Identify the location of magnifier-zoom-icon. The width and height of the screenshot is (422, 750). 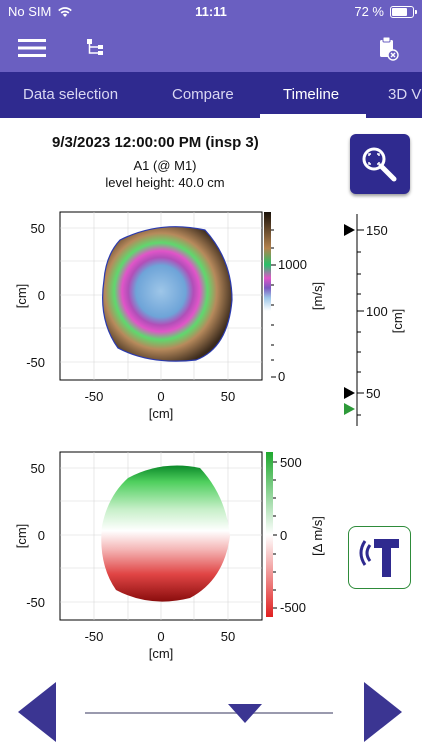
(379, 164).